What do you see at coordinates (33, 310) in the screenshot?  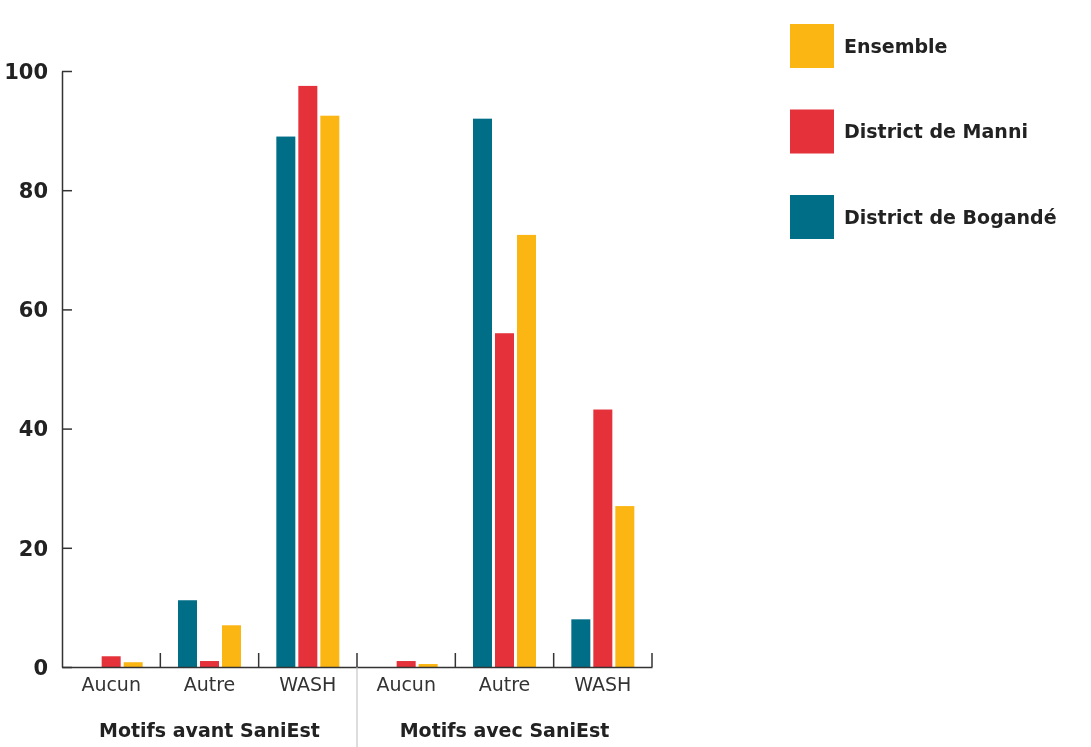 I see `y-tick-label: 60` at bounding box center [33, 310].